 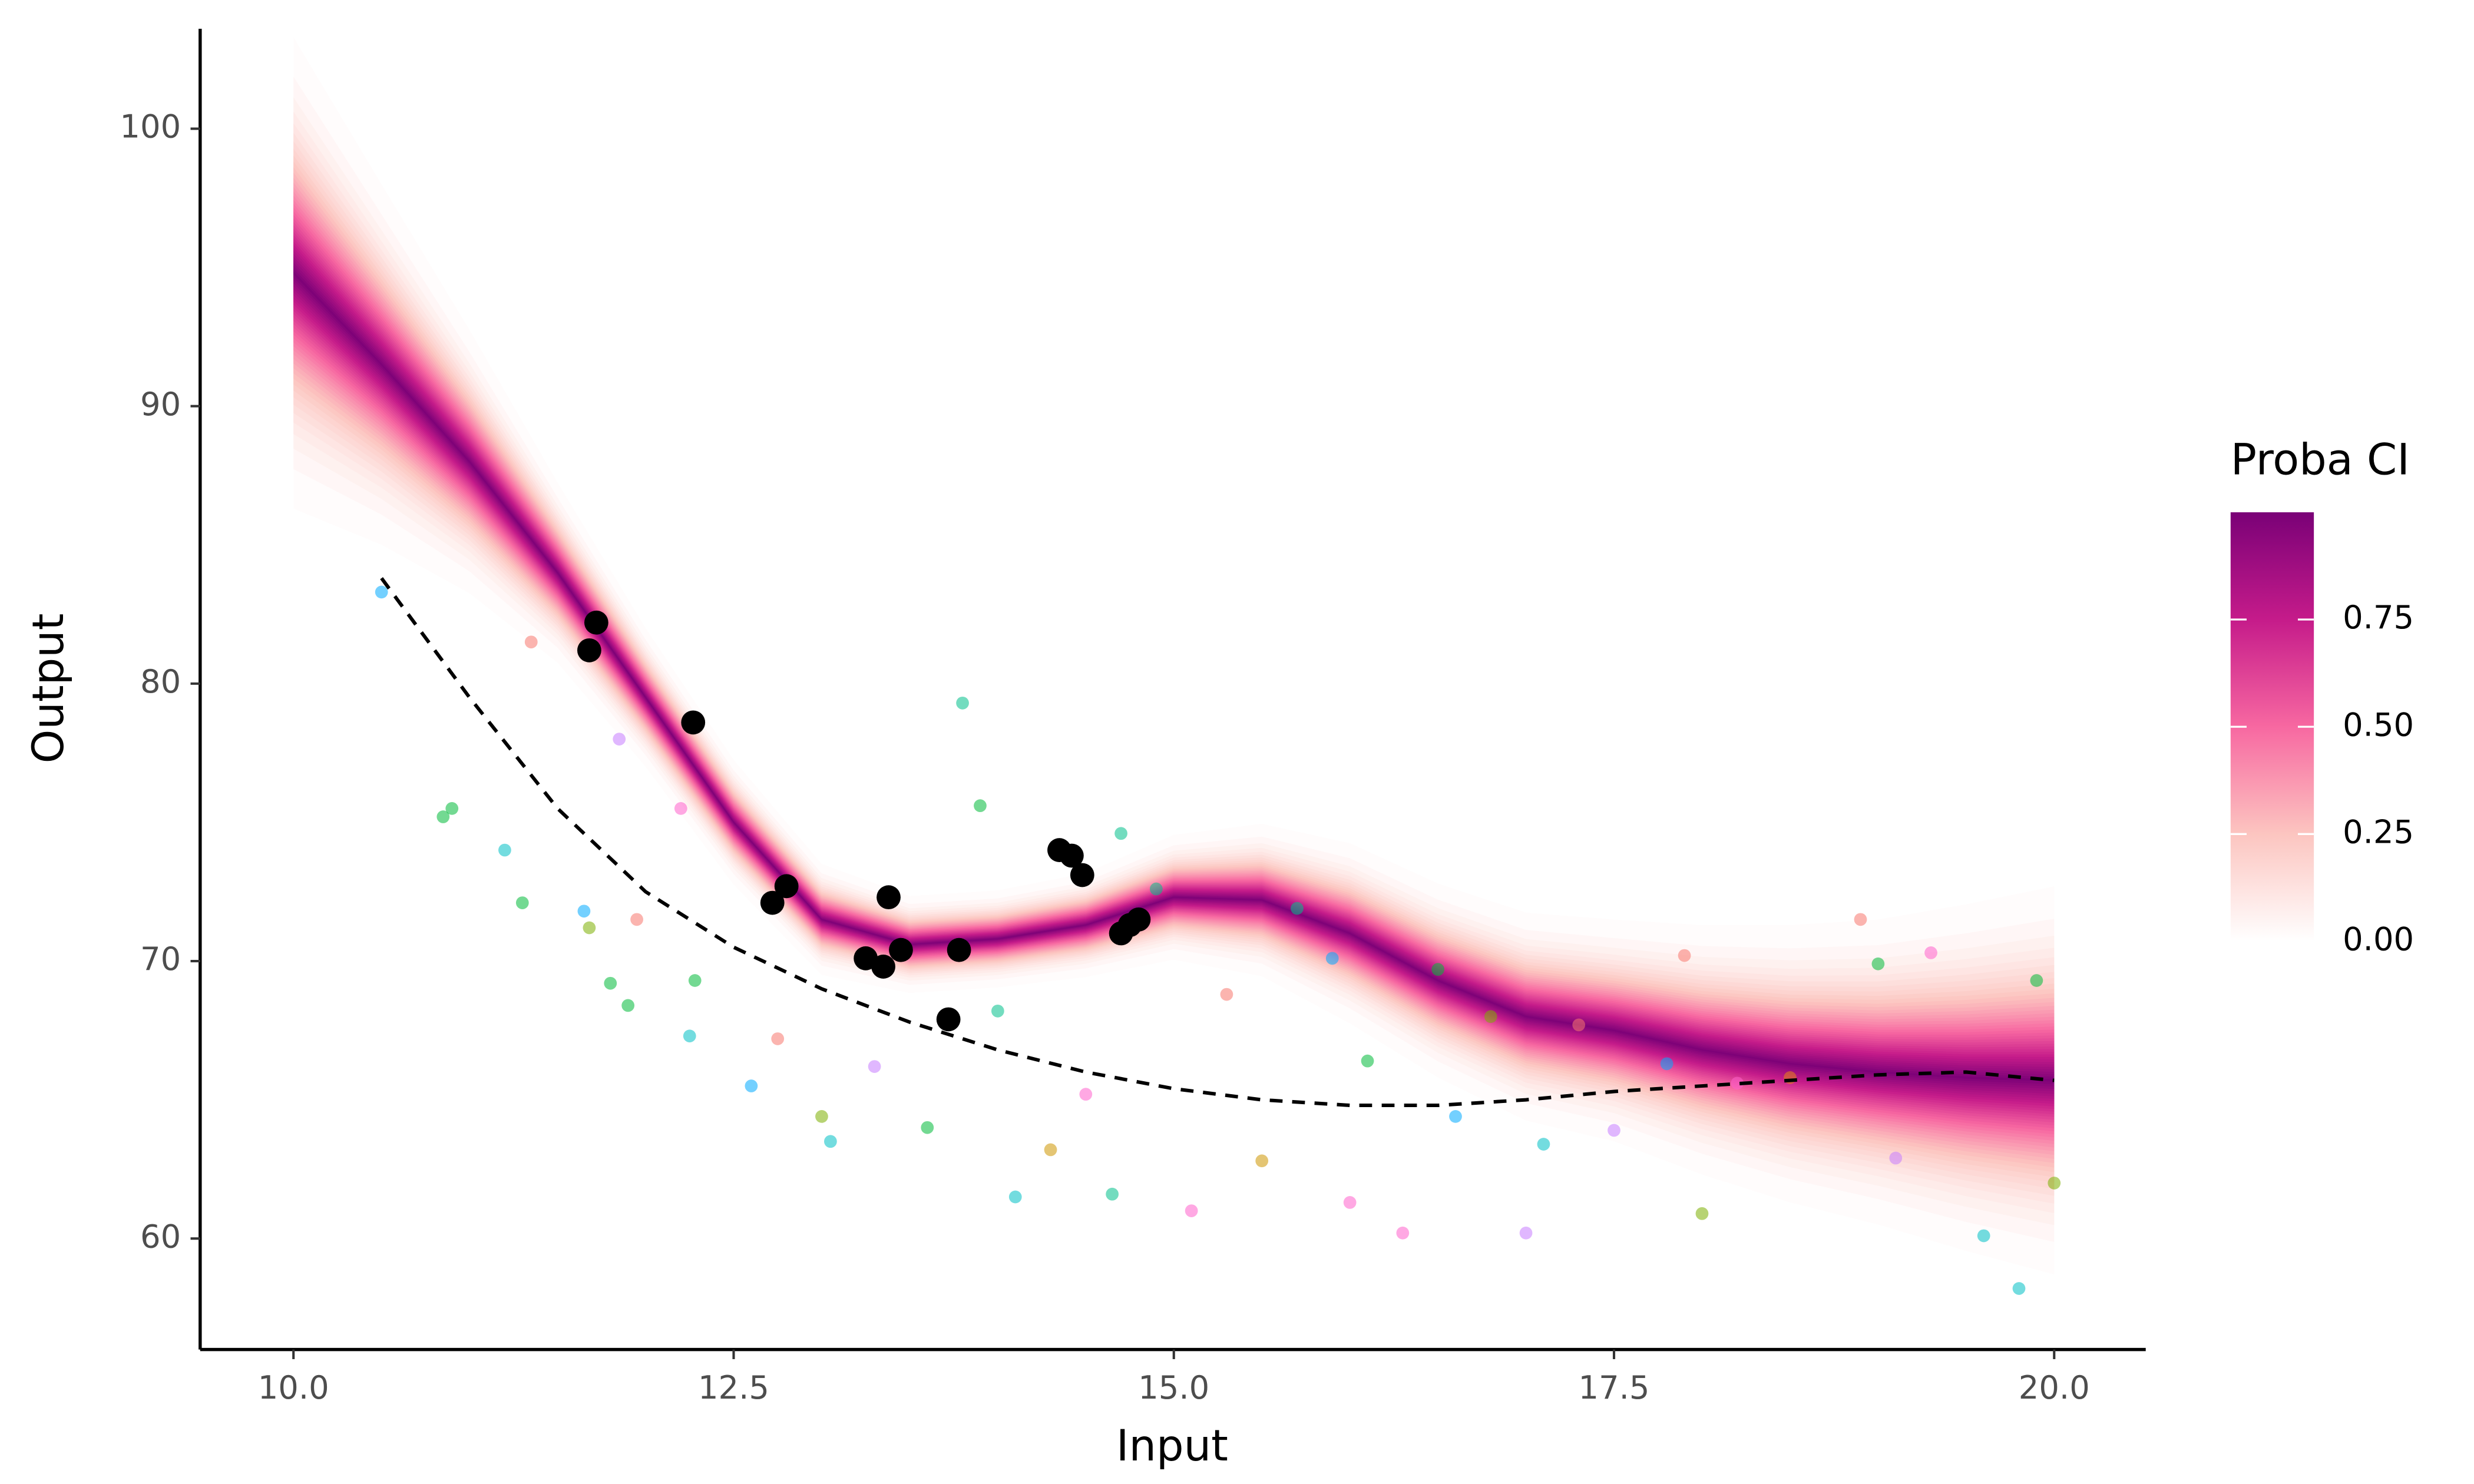 What do you see at coordinates (2378, 618) in the screenshot?
I see `colorbar-label: 0.75` at bounding box center [2378, 618].